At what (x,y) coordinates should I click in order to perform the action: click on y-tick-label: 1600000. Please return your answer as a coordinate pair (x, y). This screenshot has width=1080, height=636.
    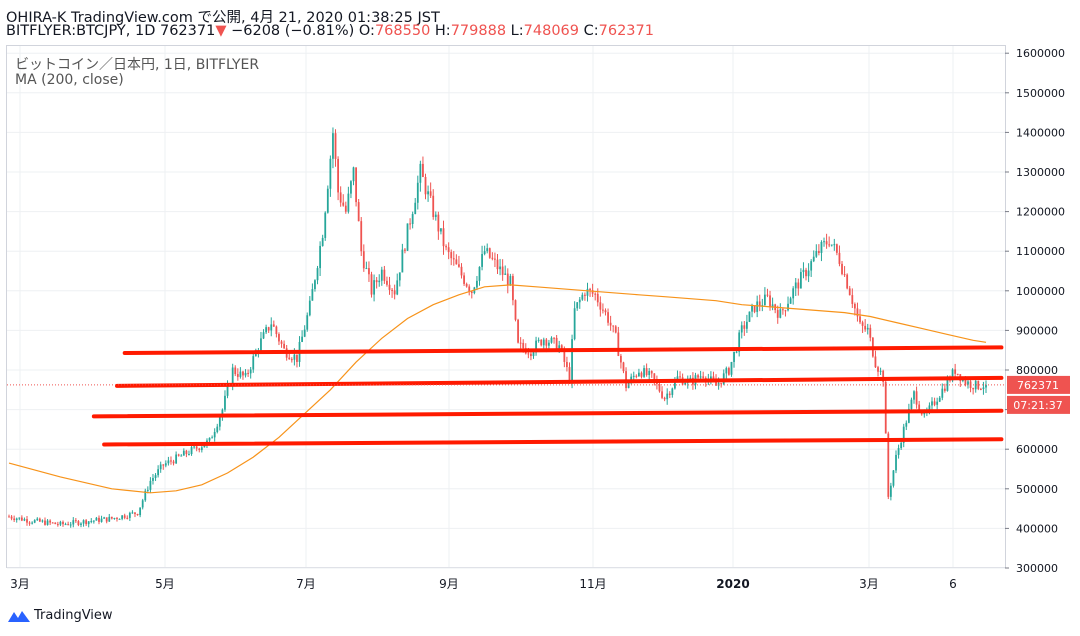
    Looking at the image, I should click on (1040, 53).